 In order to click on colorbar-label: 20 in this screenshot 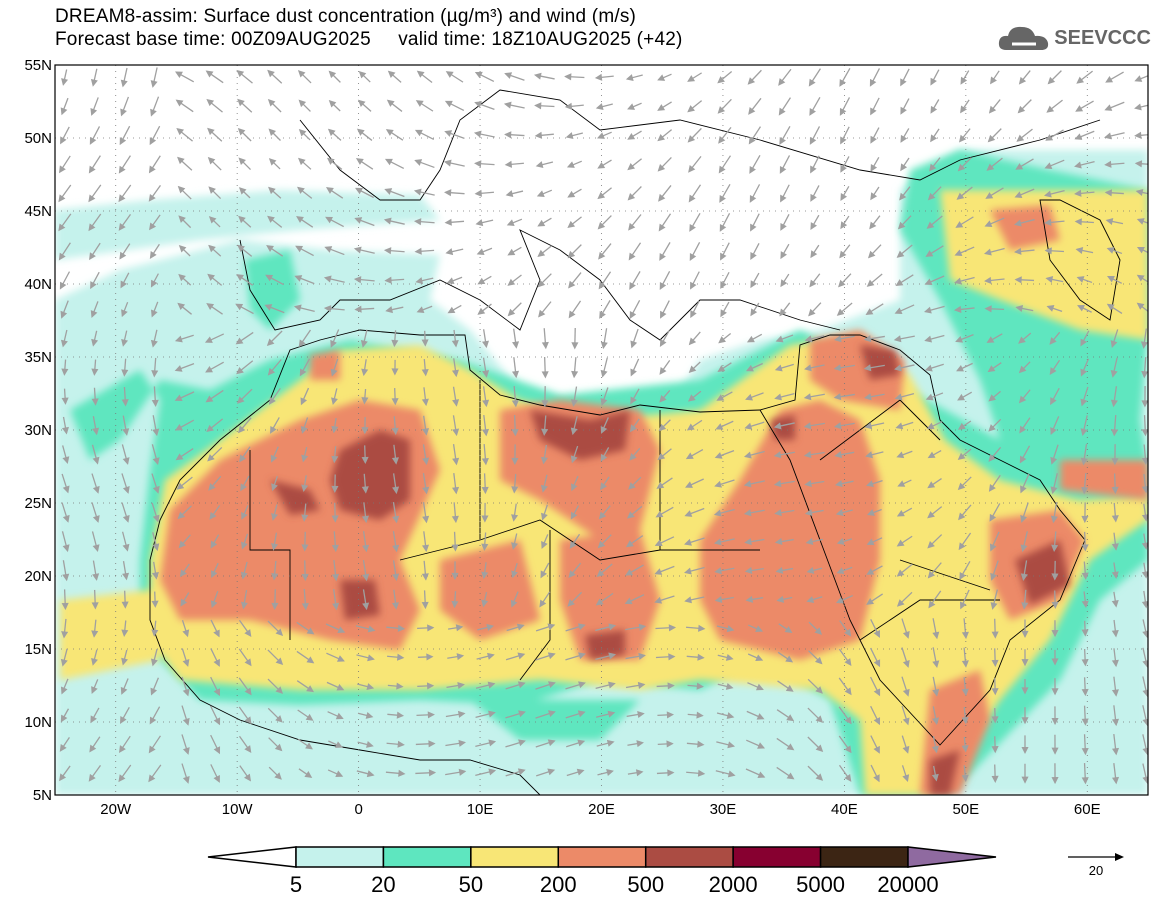, I will do `click(383, 884)`.